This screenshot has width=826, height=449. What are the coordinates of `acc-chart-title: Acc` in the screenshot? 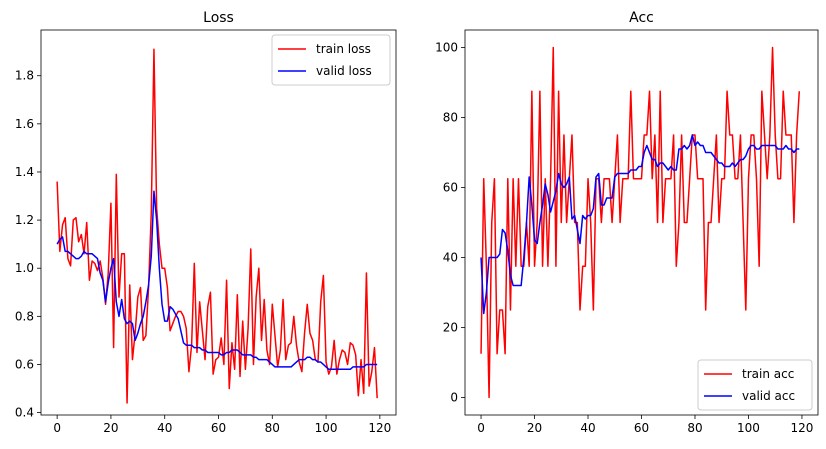 It's located at (641, 18).